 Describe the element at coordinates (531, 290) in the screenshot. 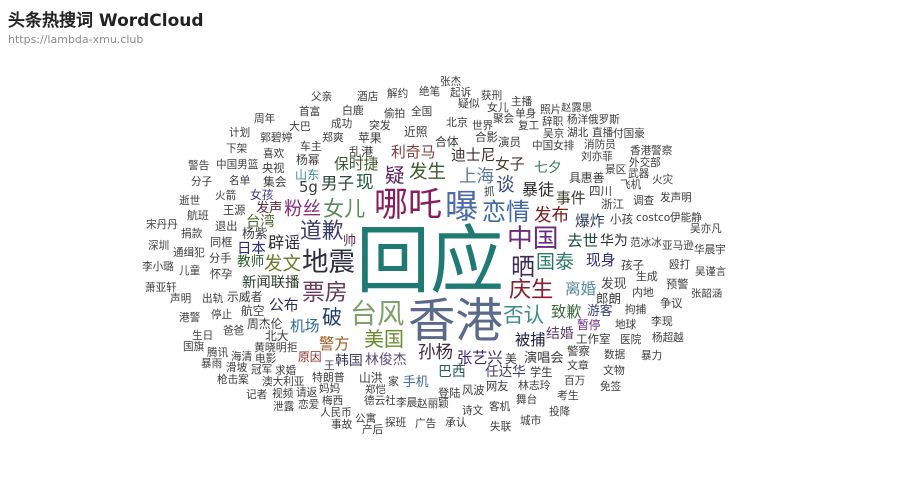

I see `cloud-word: 庆生` at that location.